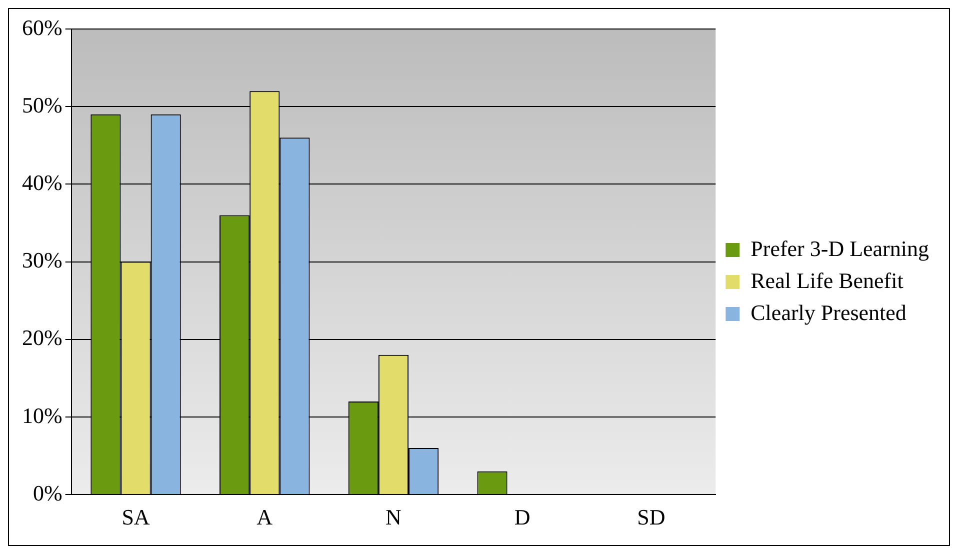 The height and width of the screenshot is (558, 961). Describe the element at coordinates (42, 182) in the screenshot. I see `y-tick-label: 40%` at that location.